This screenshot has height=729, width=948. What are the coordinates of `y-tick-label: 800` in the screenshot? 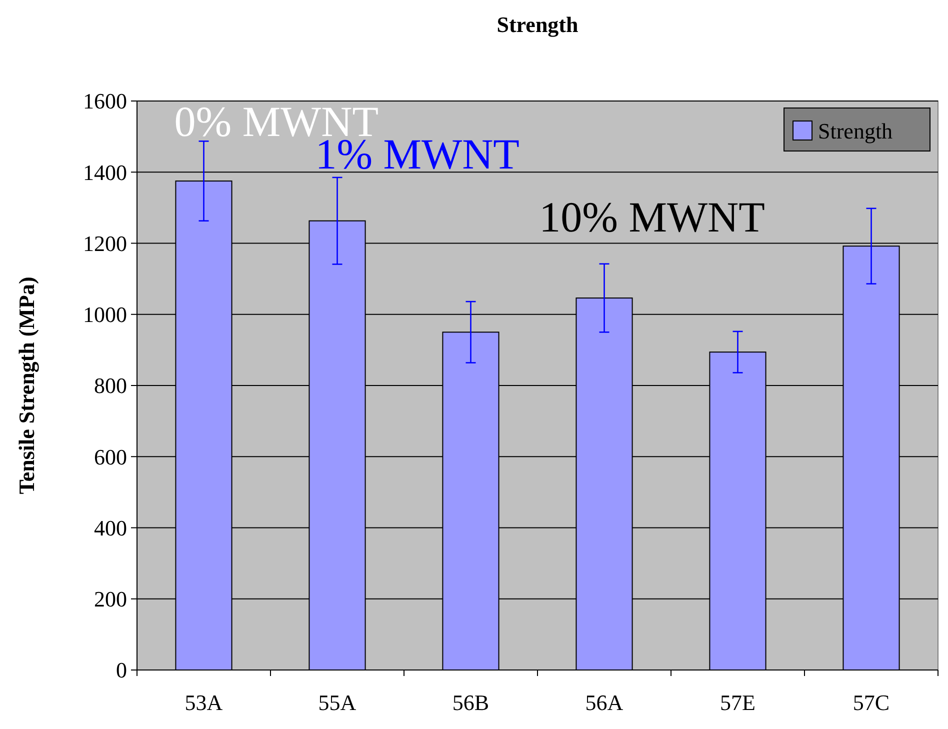 It's located at (110, 385).